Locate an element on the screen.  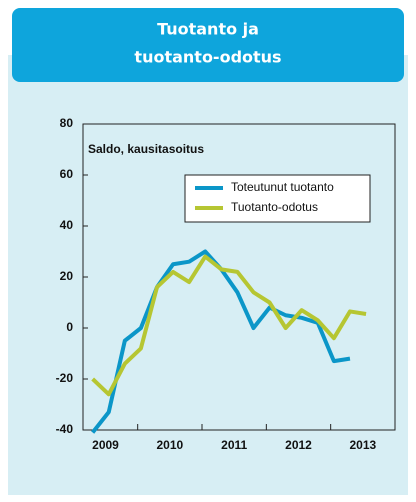
y-axis-label: Saldo, kausitasoitus is located at coordinates (146, 149).